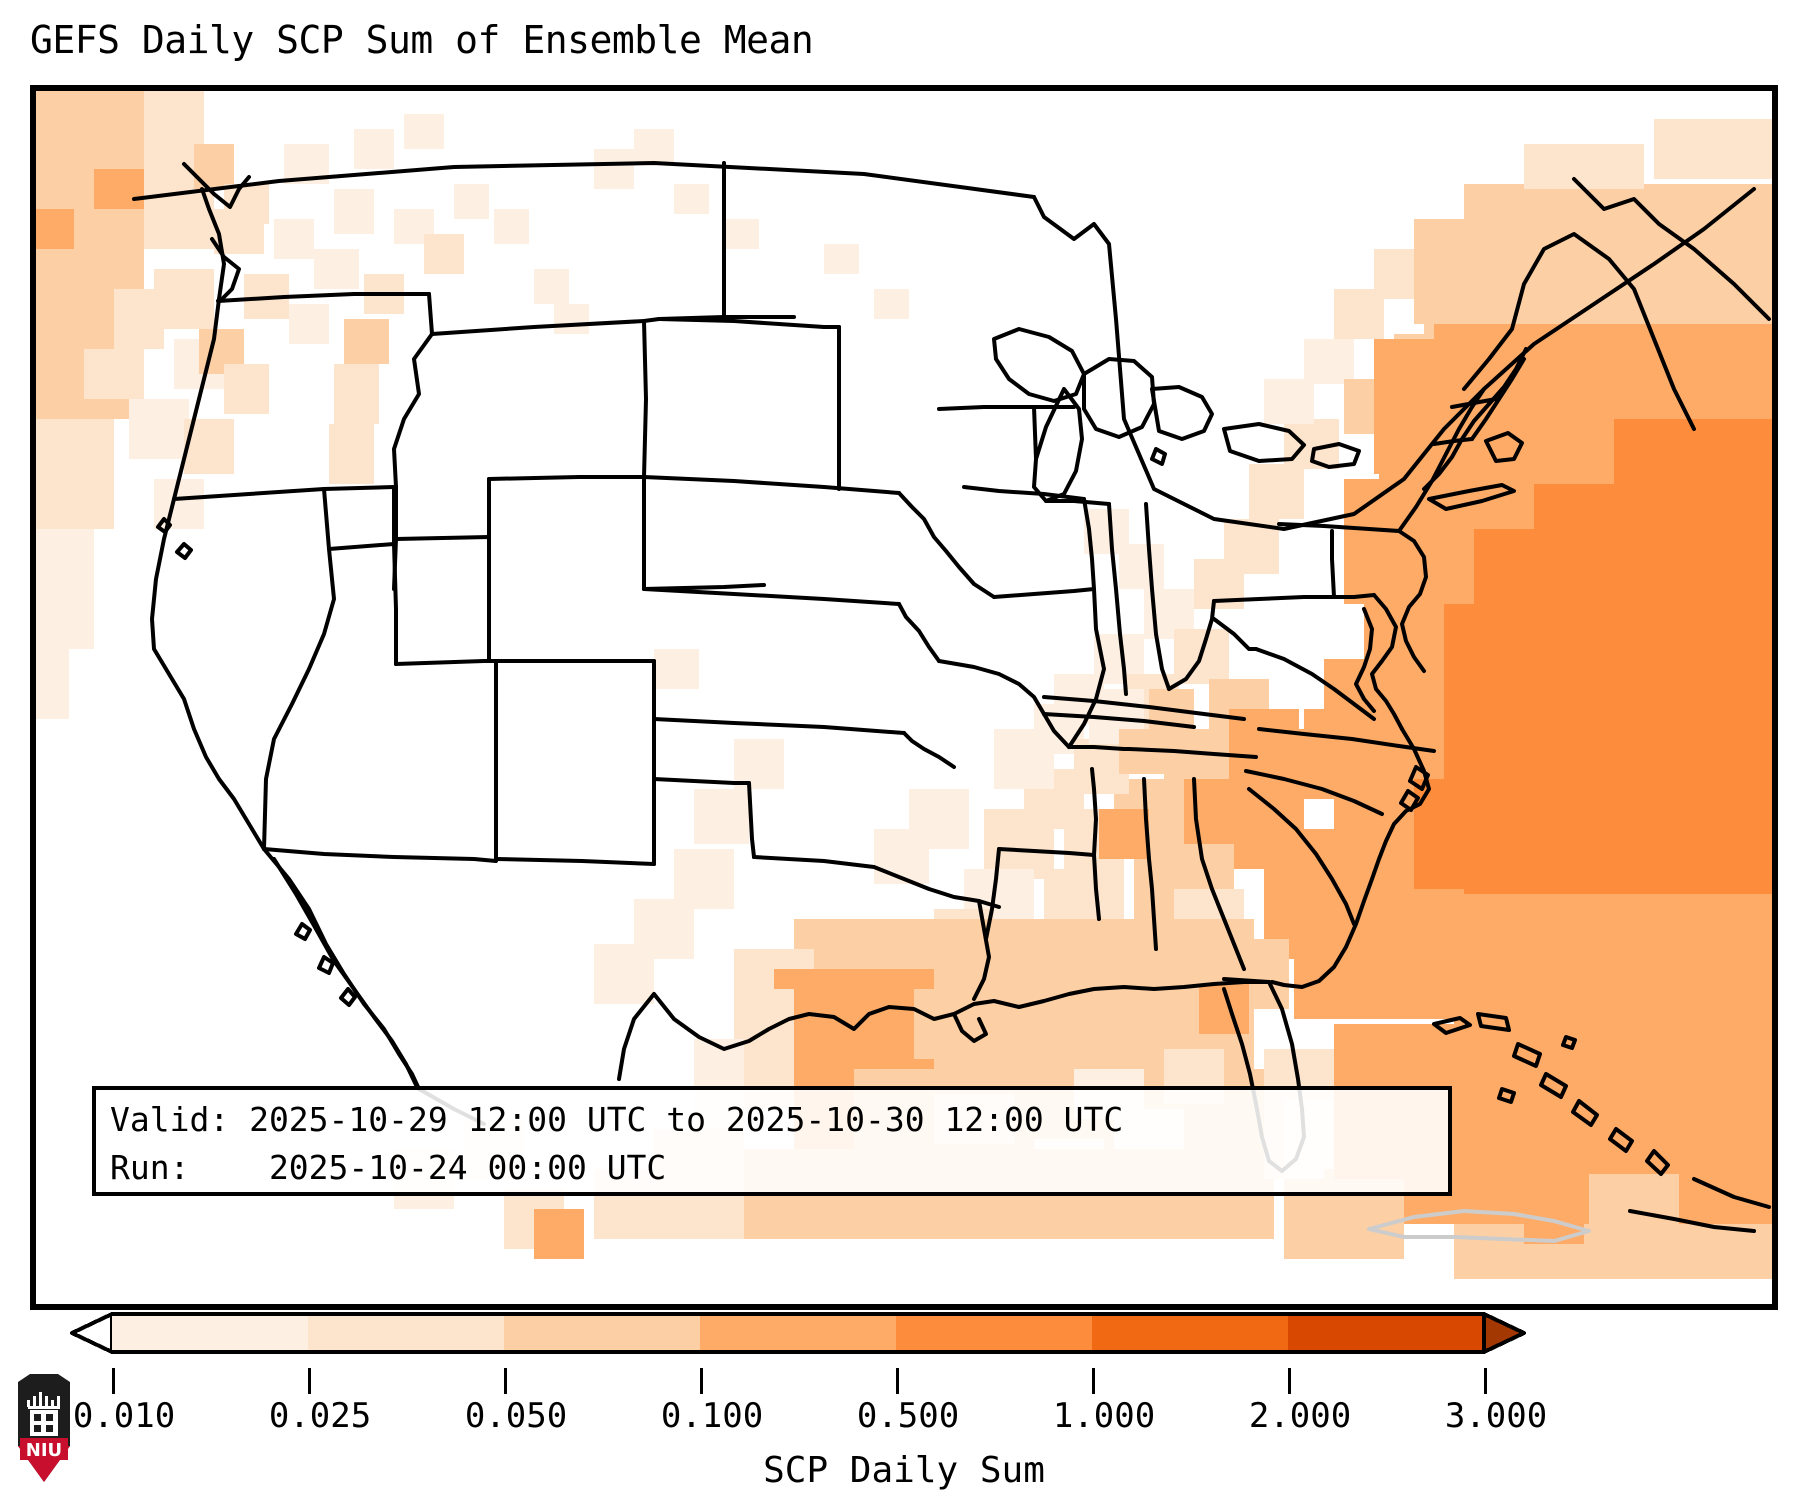  What do you see at coordinates (124, 1416) in the screenshot?
I see `tick-label-0: 0.010` at bounding box center [124, 1416].